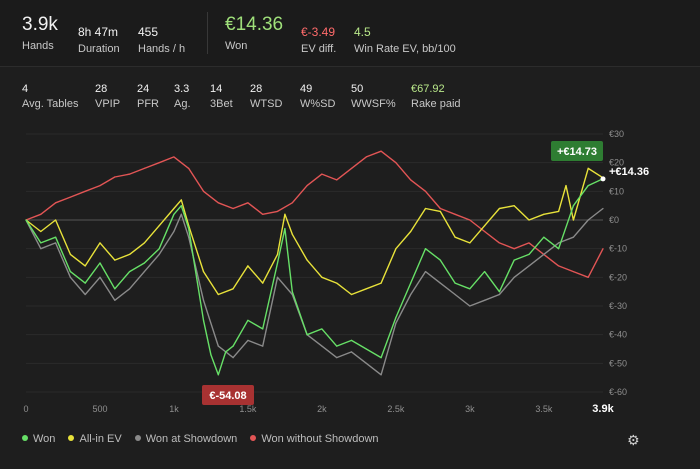  What do you see at coordinates (148, 104) in the screenshot?
I see `stat-pfr-label: PFR` at bounding box center [148, 104].